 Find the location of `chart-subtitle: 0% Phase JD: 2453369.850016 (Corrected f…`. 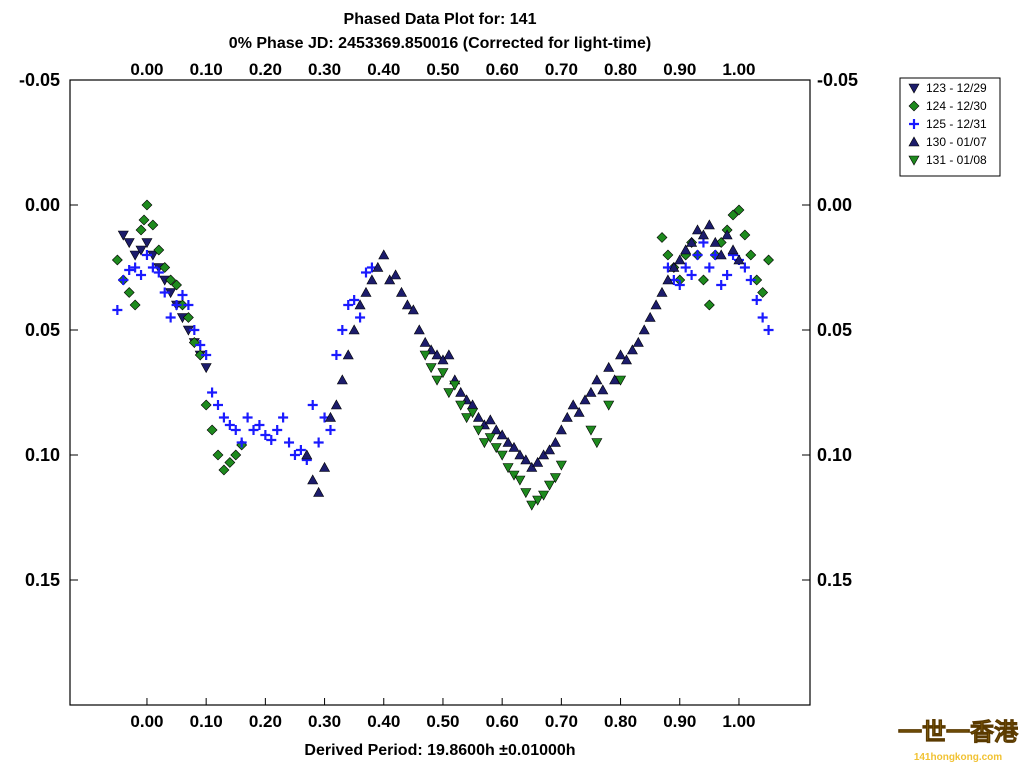

chart-subtitle: 0% Phase JD: 2453369.850016 (Corrected f… is located at coordinates (440, 43).